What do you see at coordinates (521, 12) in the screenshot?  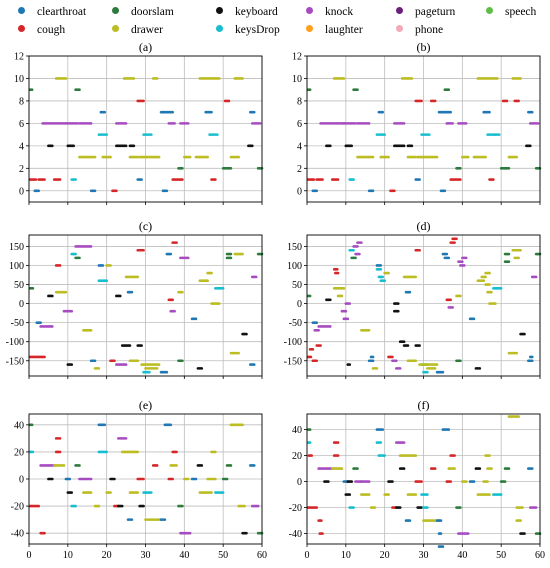 I see `legend-label: speech` at bounding box center [521, 12].